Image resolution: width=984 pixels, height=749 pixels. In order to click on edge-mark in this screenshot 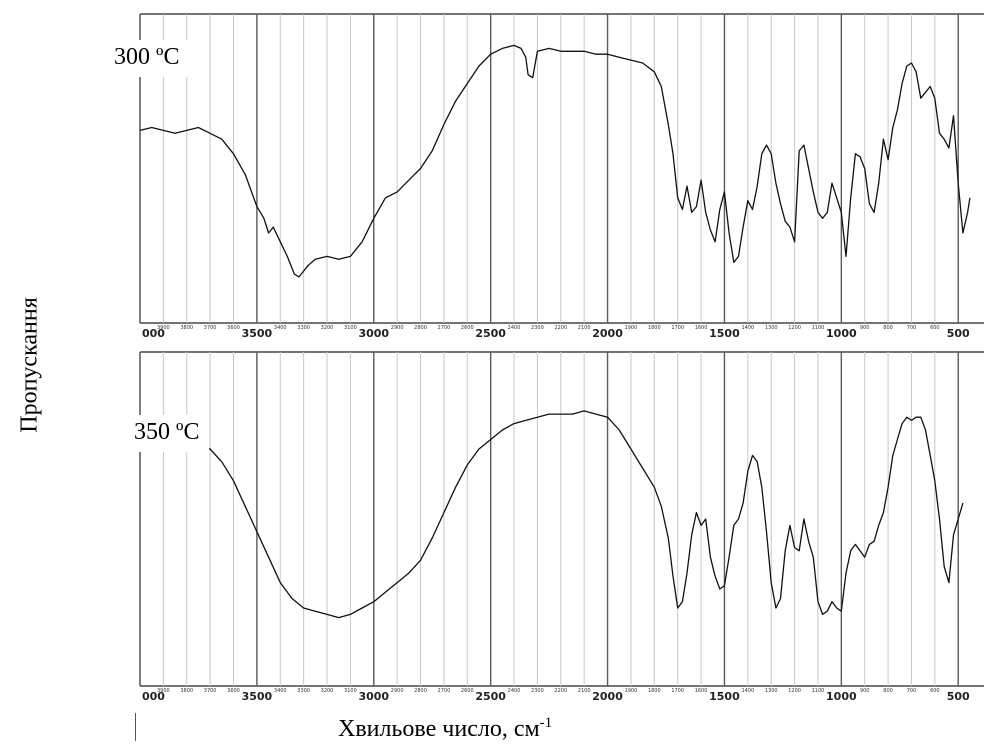, I will do `click(135, 727)`.